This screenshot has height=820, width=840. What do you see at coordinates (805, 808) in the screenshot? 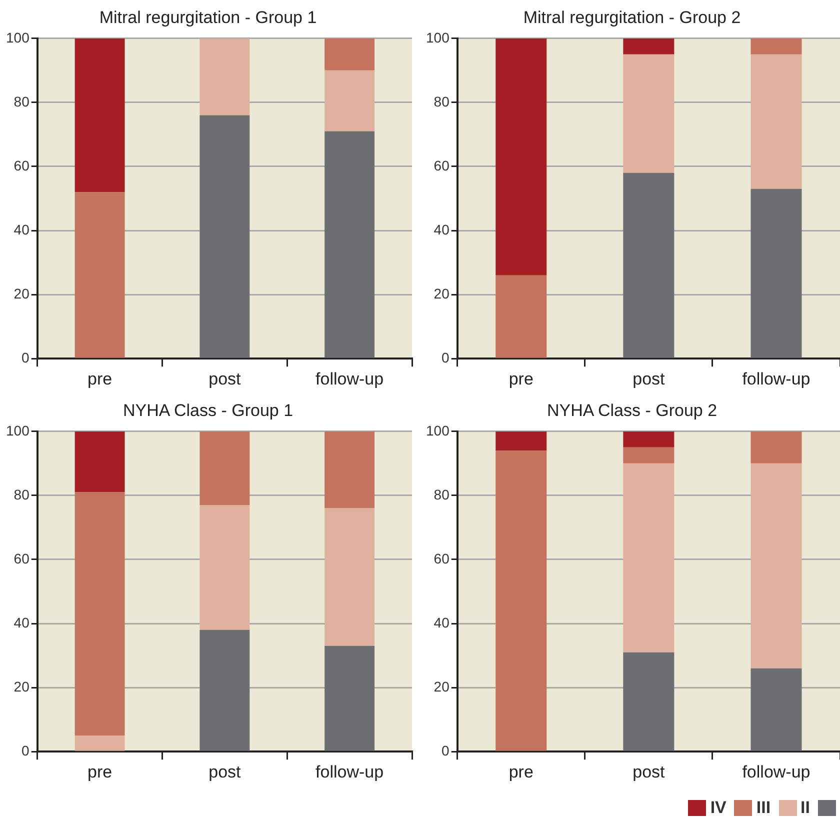
I see `legend-label: II` at bounding box center [805, 808].